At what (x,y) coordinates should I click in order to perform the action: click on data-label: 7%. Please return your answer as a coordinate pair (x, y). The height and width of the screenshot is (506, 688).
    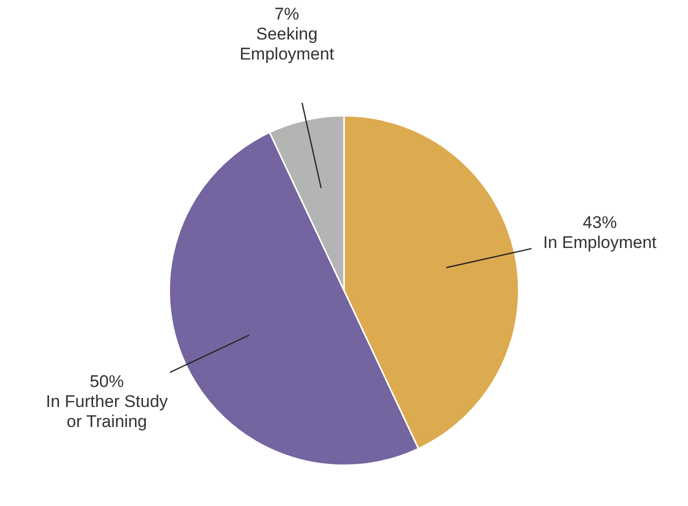
    Looking at the image, I should click on (287, 14).